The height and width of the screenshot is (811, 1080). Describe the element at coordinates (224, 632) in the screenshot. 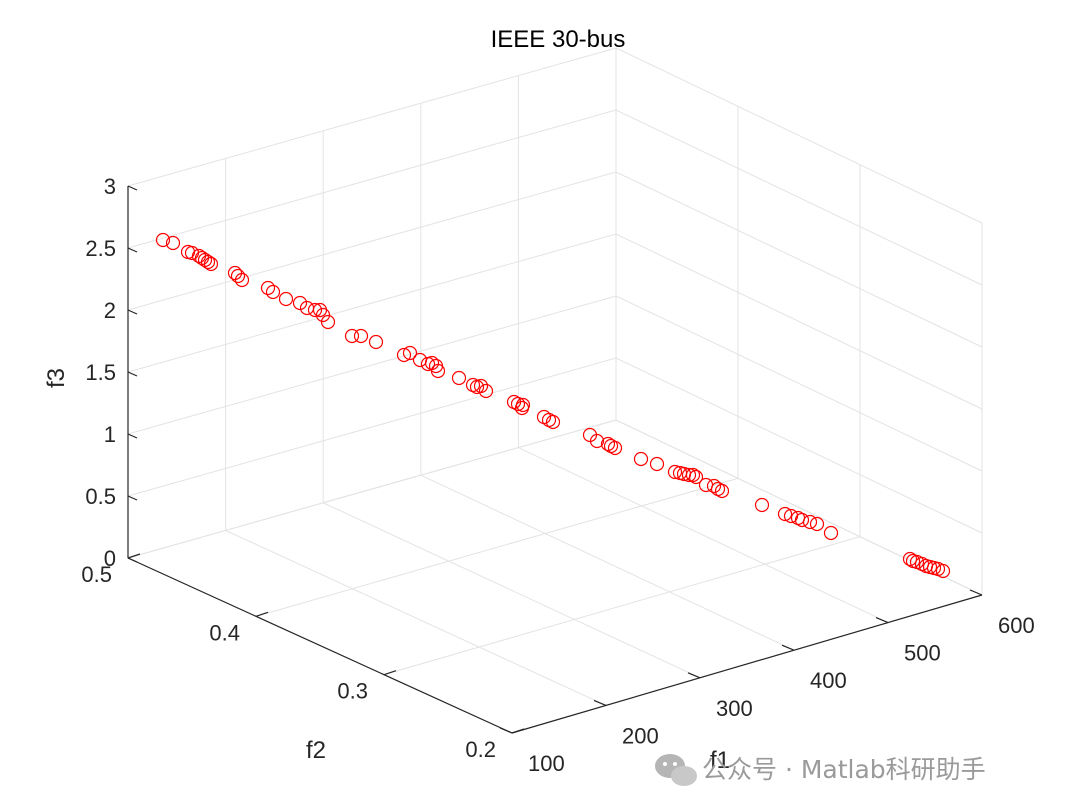

I see `y-tick-label: 0.4` at that location.